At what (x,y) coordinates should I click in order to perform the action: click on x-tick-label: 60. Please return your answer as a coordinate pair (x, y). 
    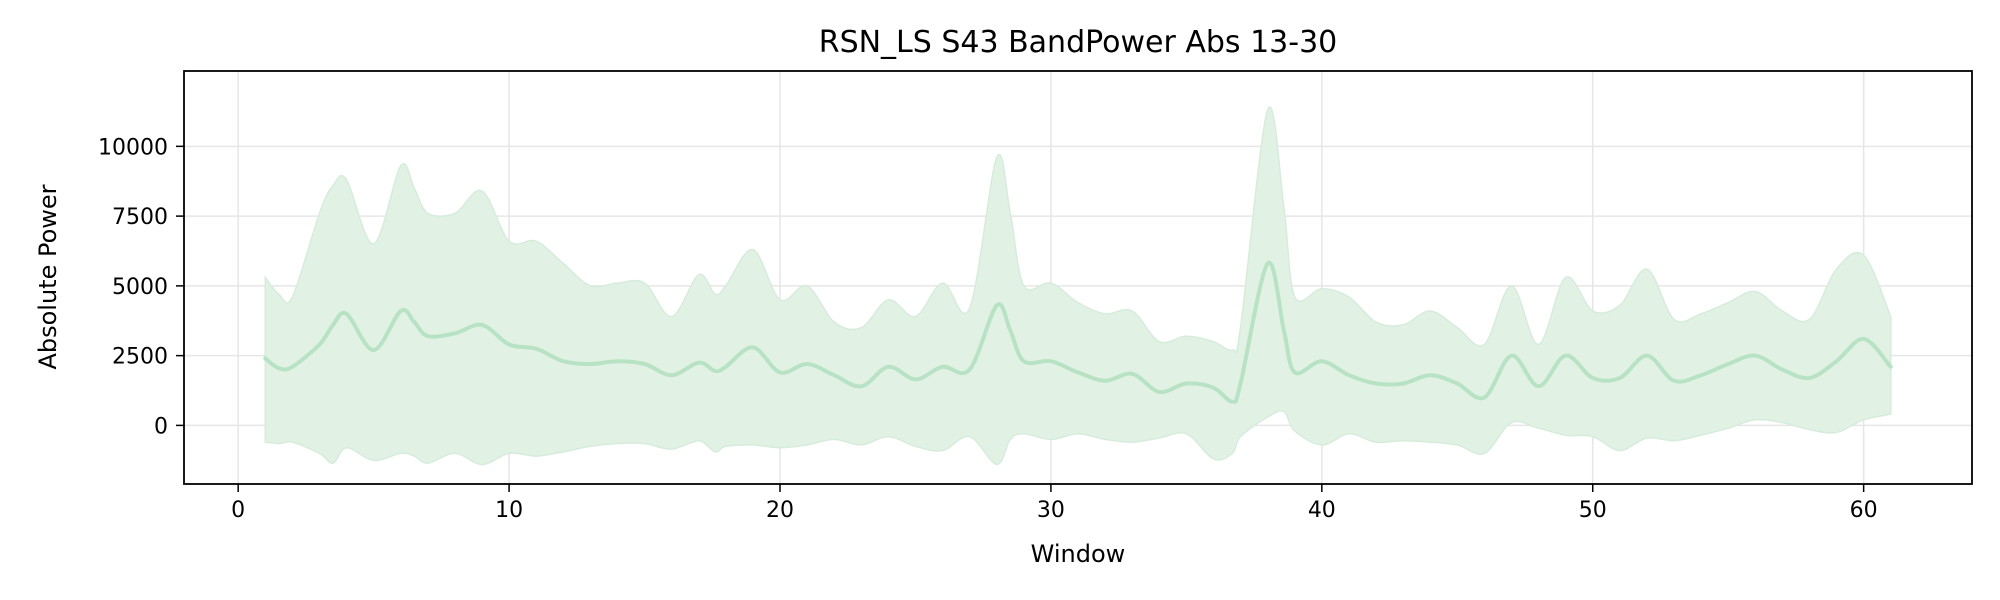
    Looking at the image, I should click on (1864, 510).